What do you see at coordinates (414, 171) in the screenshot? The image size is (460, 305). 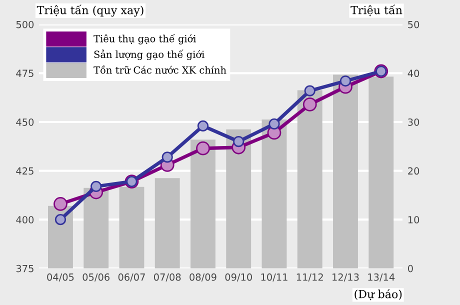 I see `y2-tick-label: 20` at bounding box center [414, 171].